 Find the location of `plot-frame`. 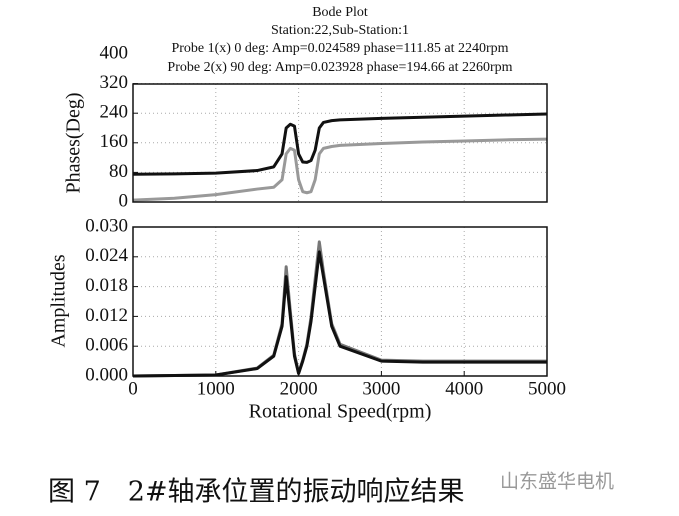

plot-frame is located at coordinates (340, 143).